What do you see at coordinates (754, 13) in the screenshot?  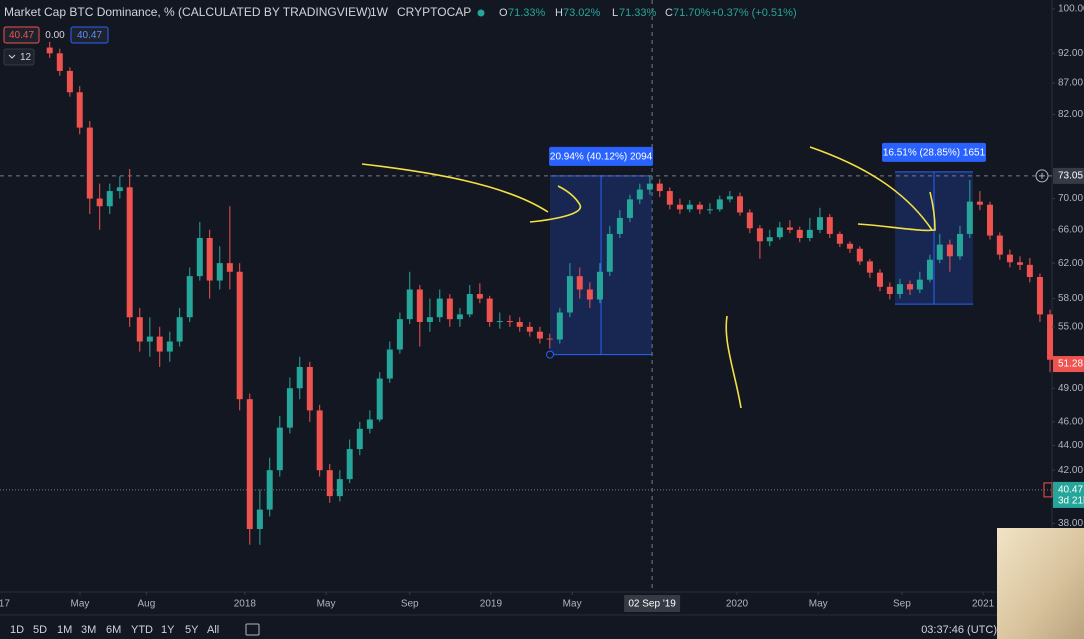 I see `change: +0.37% (+0.51%)` at bounding box center [754, 13].